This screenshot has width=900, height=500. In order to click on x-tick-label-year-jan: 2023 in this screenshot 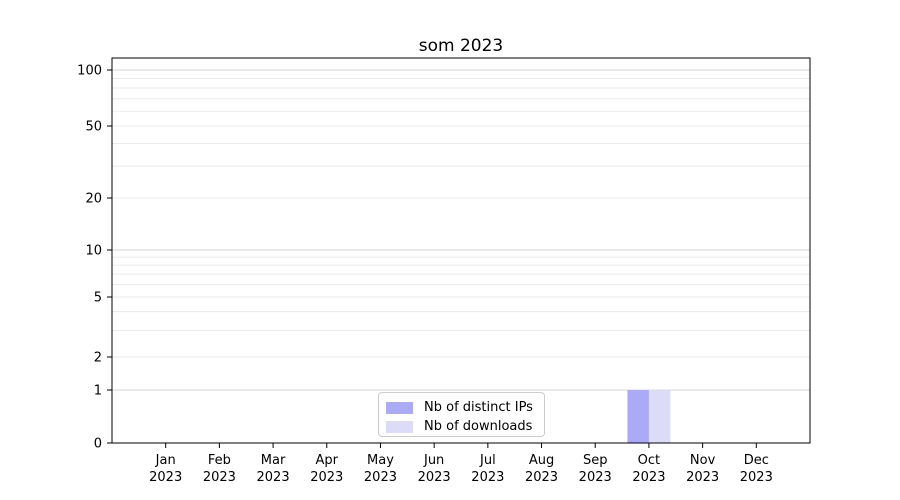, I will do `click(165, 477)`.